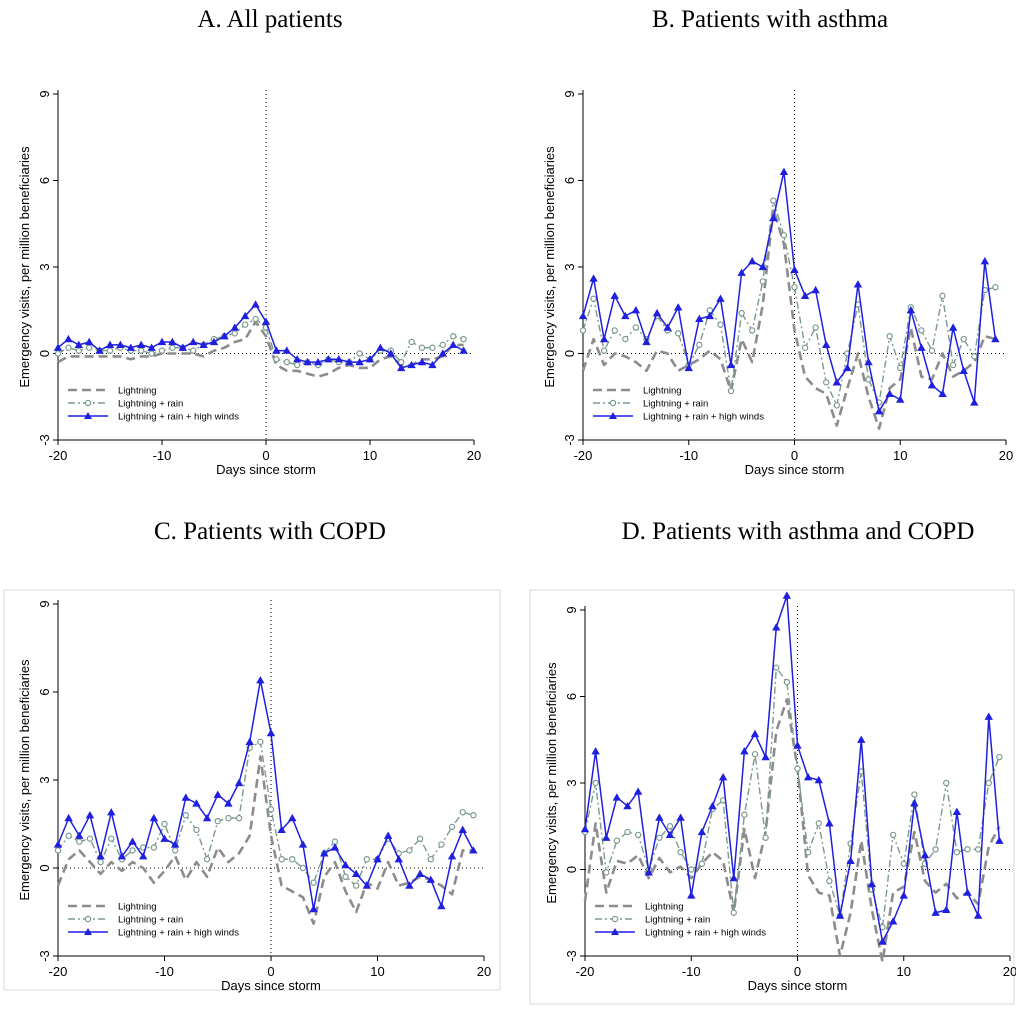 This screenshot has height=1009, width=1016. Describe the element at coordinates (571, 609) in the screenshot. I see `y-tick-label: 9` at that location.